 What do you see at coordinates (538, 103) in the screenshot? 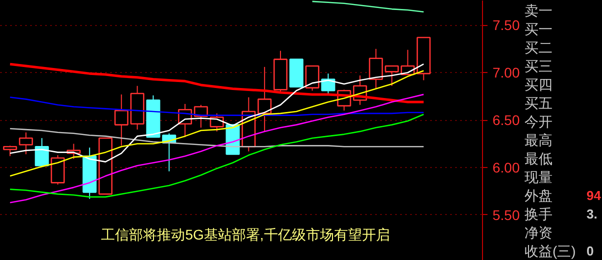
I see `text: 买五` at bounding box center [538, 103].